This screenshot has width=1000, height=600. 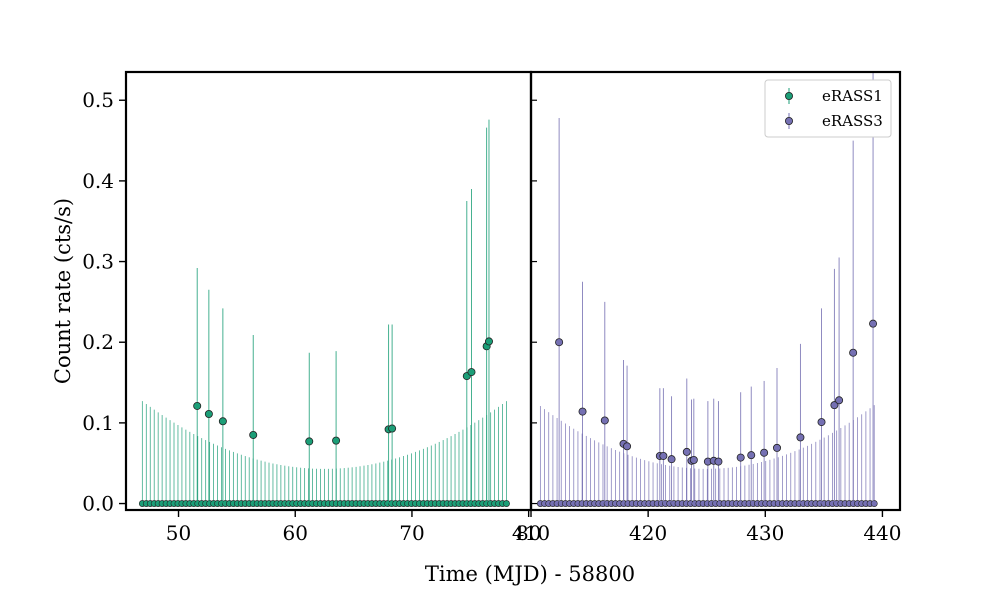 I want to click on x-tick-label-erass3: 430, so click(x=765, y=533).